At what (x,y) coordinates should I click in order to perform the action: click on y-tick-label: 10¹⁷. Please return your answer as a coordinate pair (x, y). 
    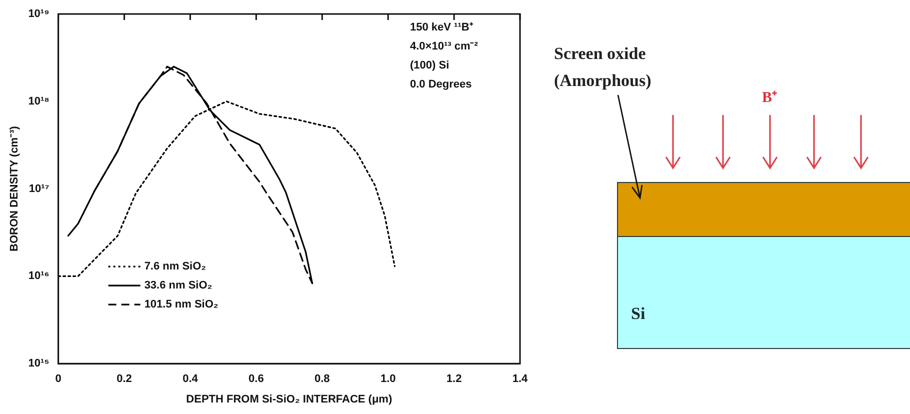
    Looking at the image, I should click on (39, 188).